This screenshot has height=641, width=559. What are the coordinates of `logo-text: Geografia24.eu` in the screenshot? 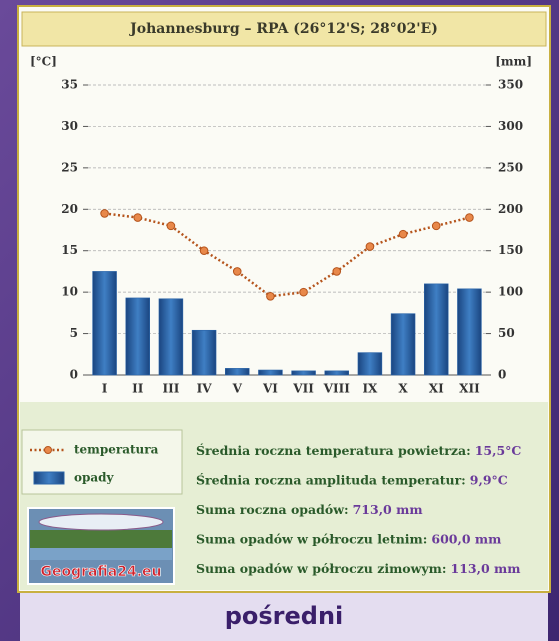 It's located at (100, 572).